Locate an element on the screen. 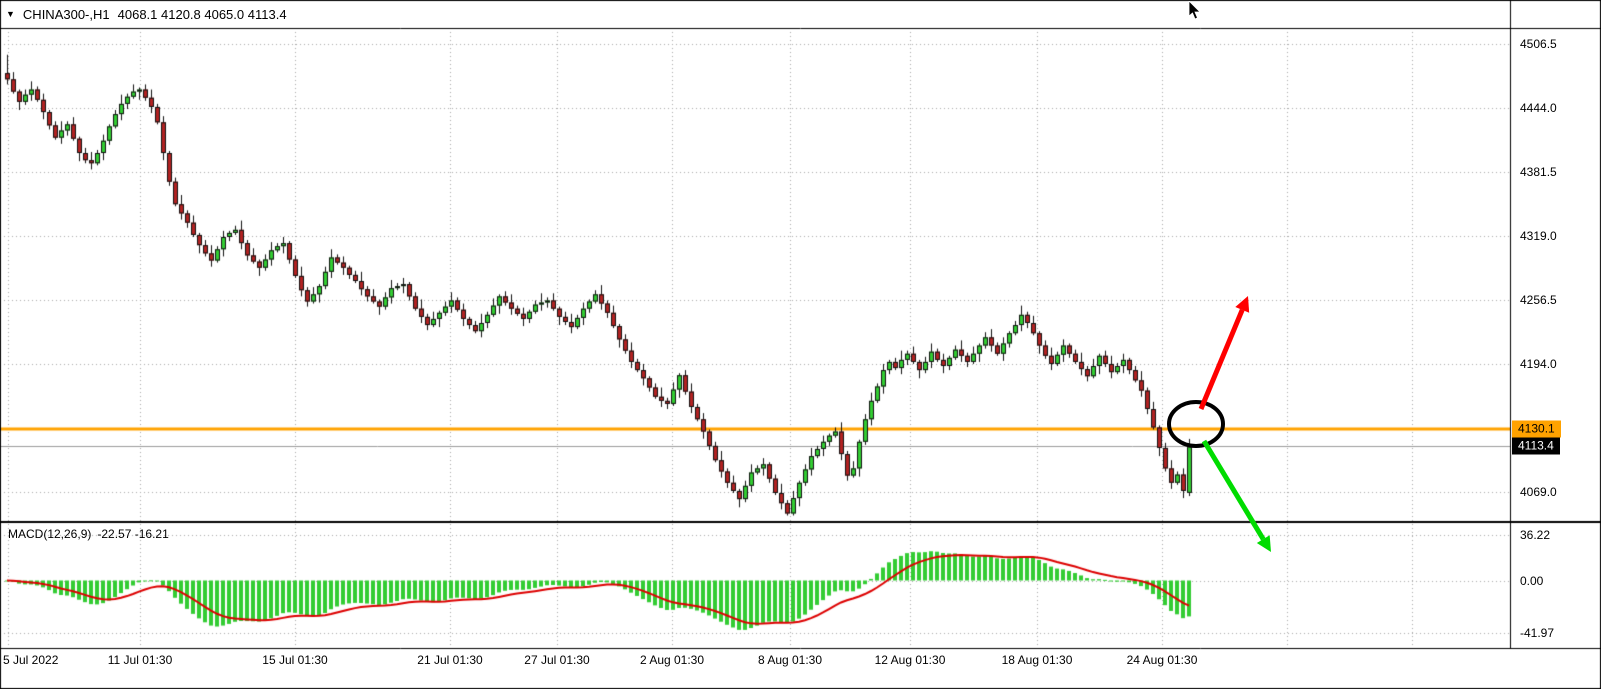  chart-menu-dropdown-icon: ▼ is located at coordinates (10, 14).